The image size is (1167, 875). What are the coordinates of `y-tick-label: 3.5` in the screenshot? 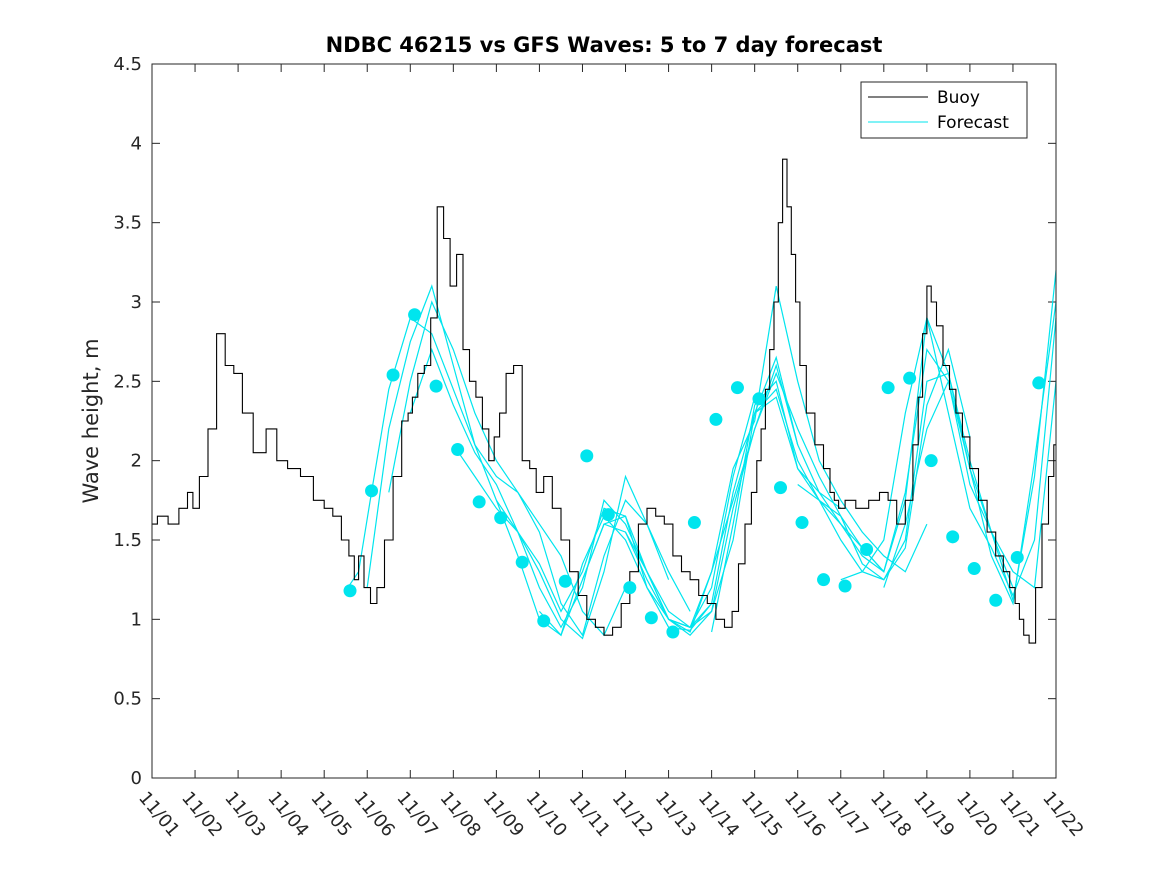 It's located at (127, 223).